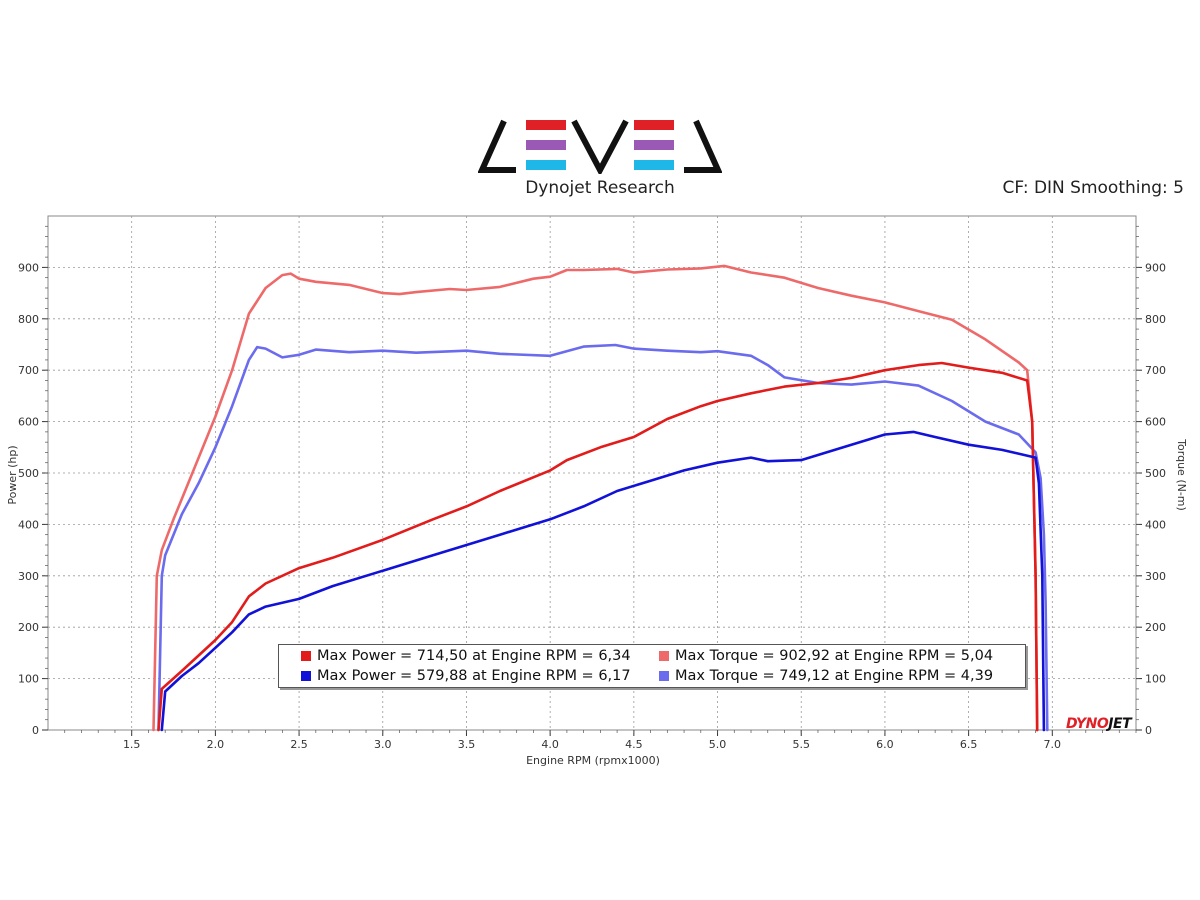  Describe the element at coordinates (12, 474) in the screenshot. I see `y-axis-label-left: Power (hp)` at that location.